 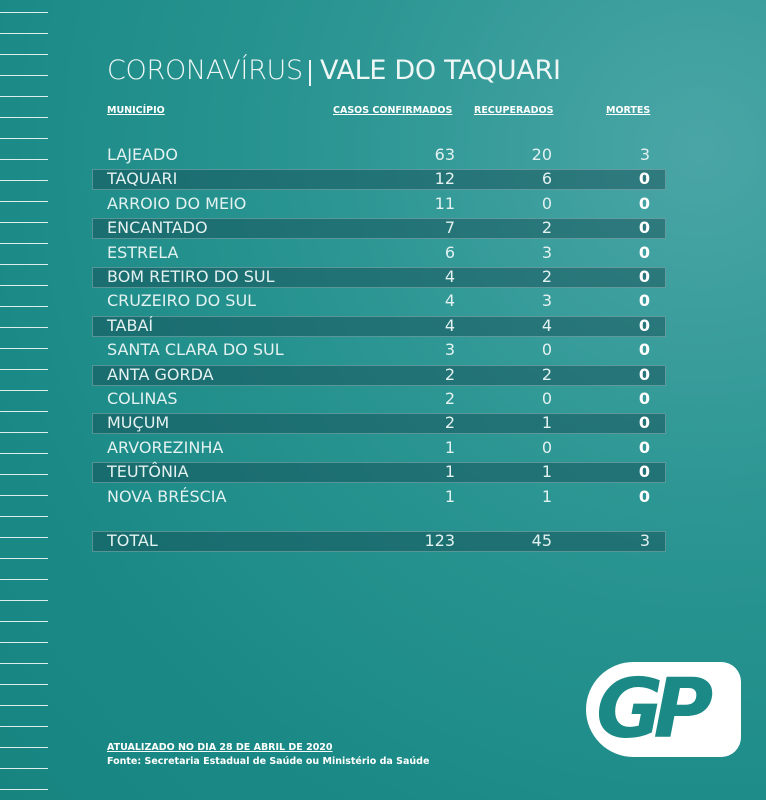 What do you see at coordinates (136, 110) in the screenshot?
I see `col-header: MUNICÍPIO` at bounding box center [136, 110].